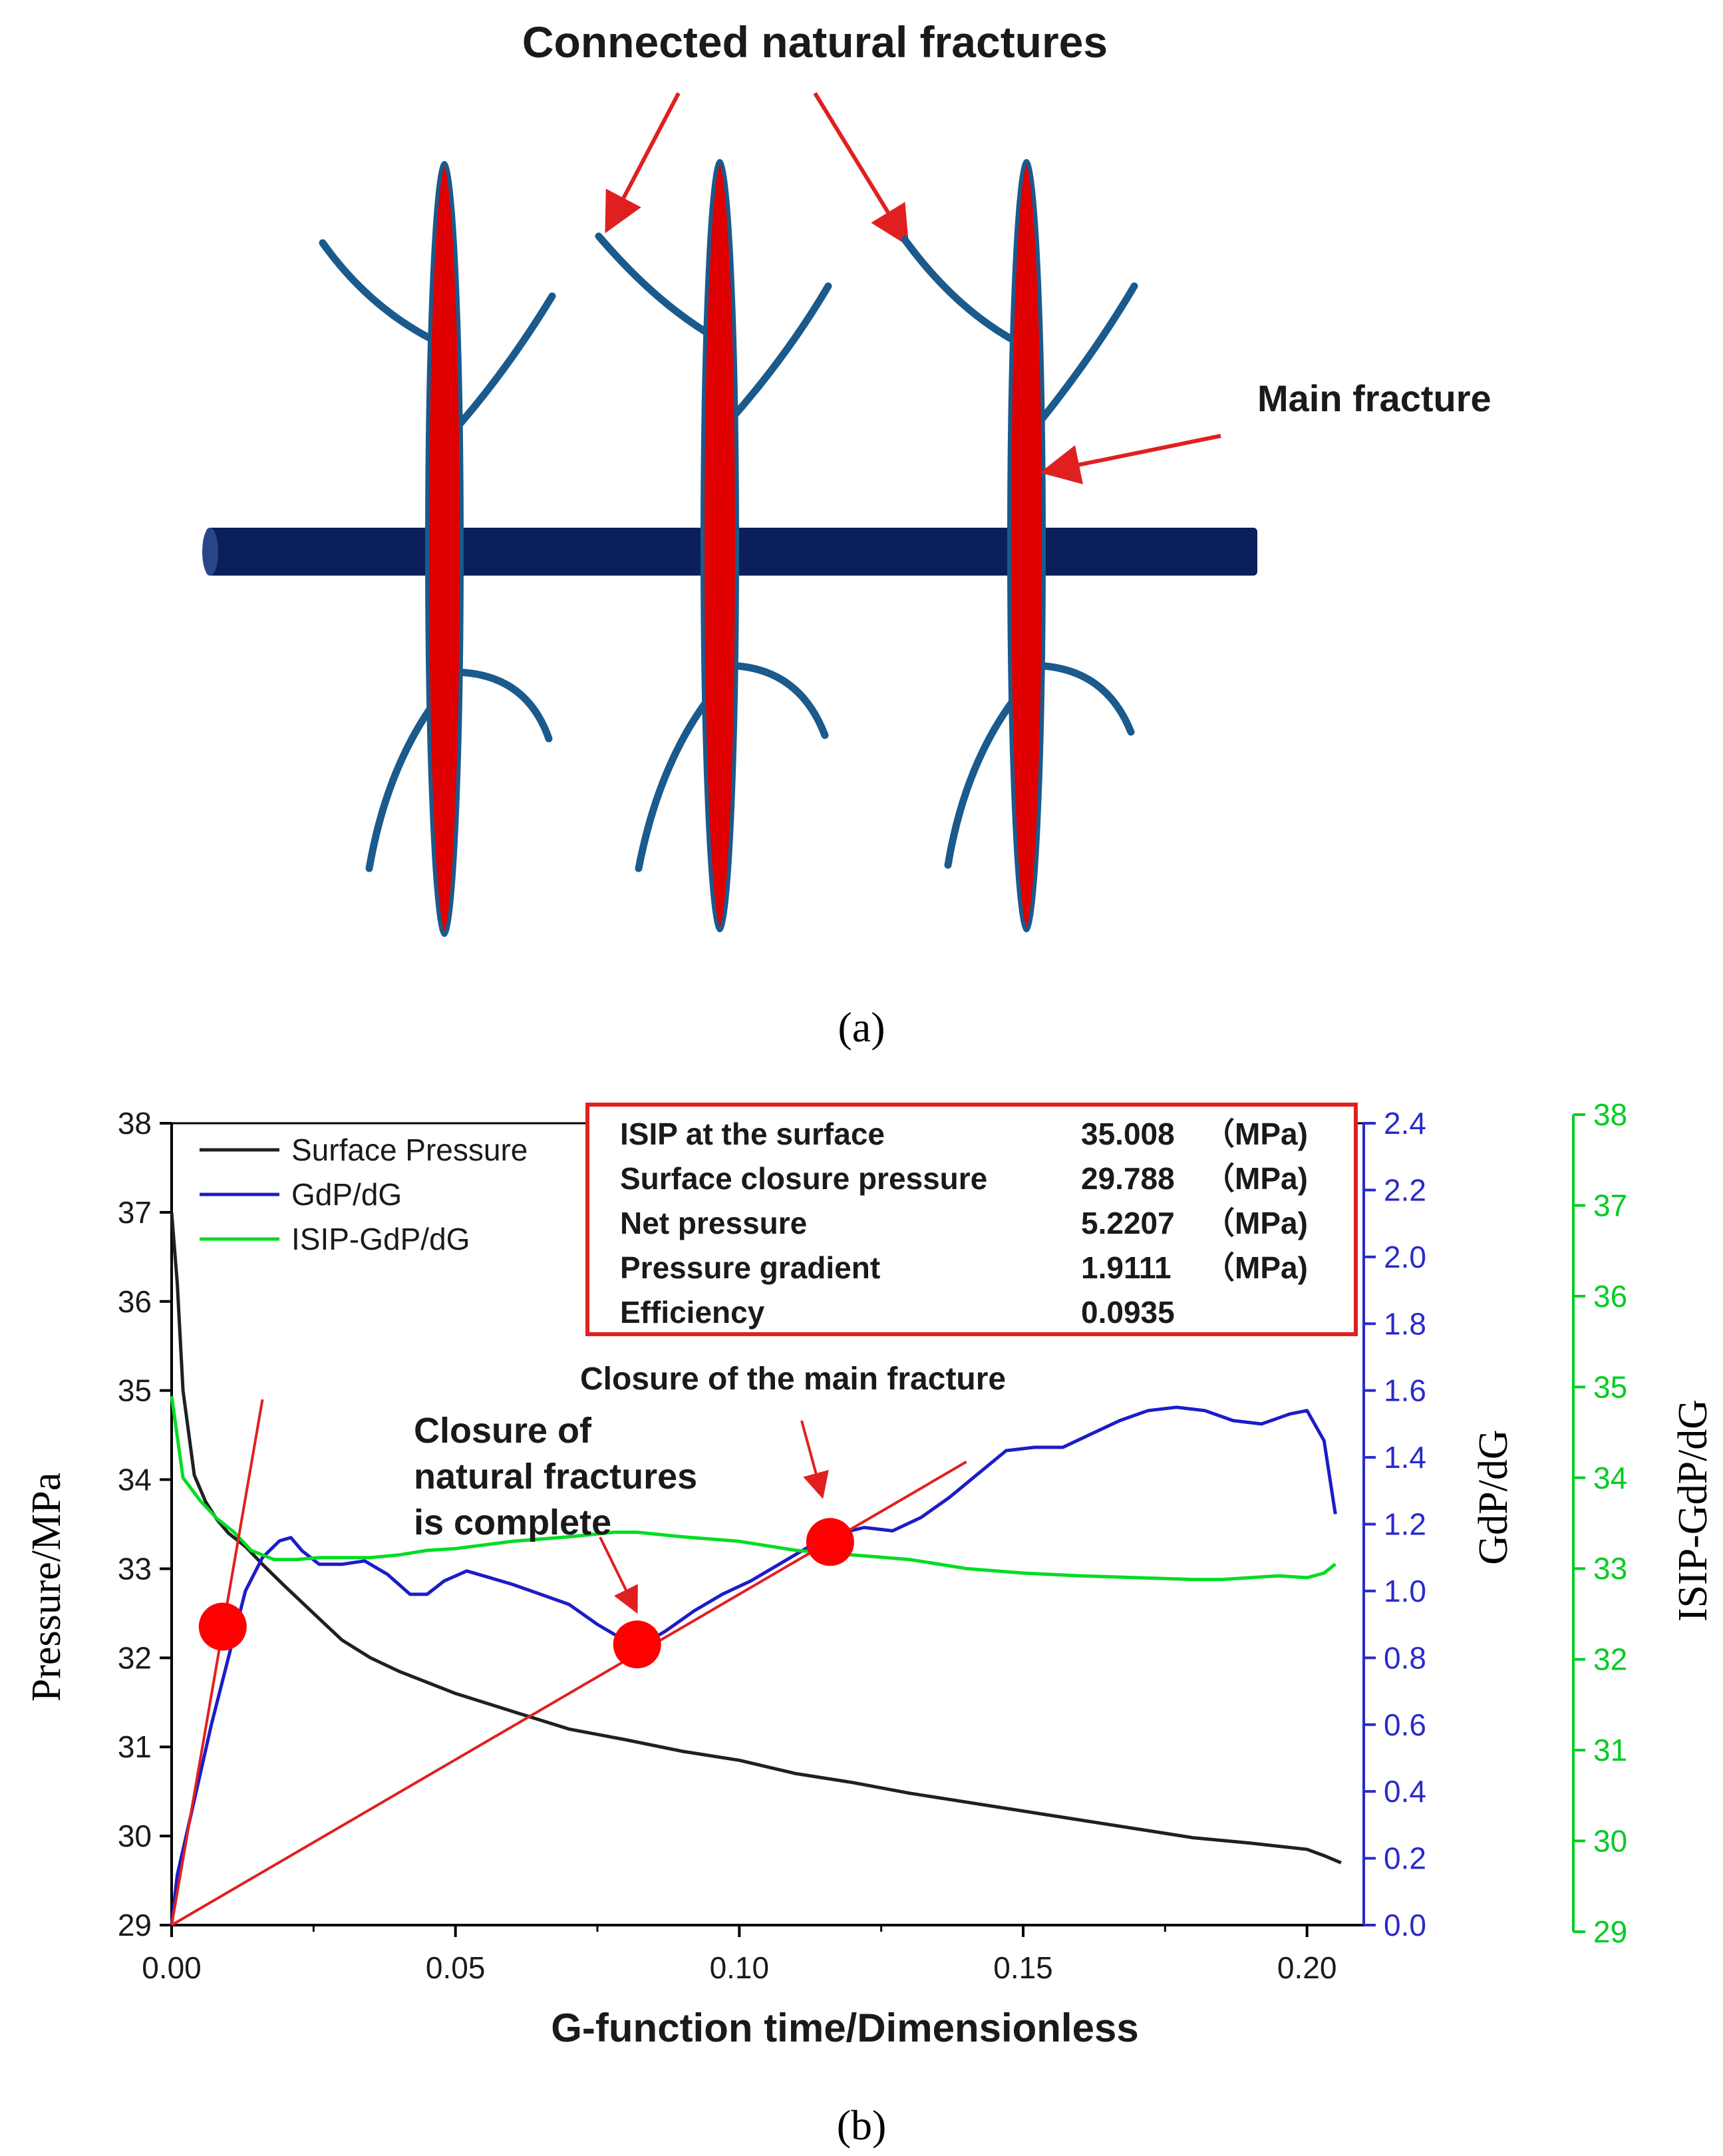 Image resolution: width=1723 pixels, height=2156 pixels. I want to click on x-axis-label: G-function time/Dimensionless, so click(844, 2028).